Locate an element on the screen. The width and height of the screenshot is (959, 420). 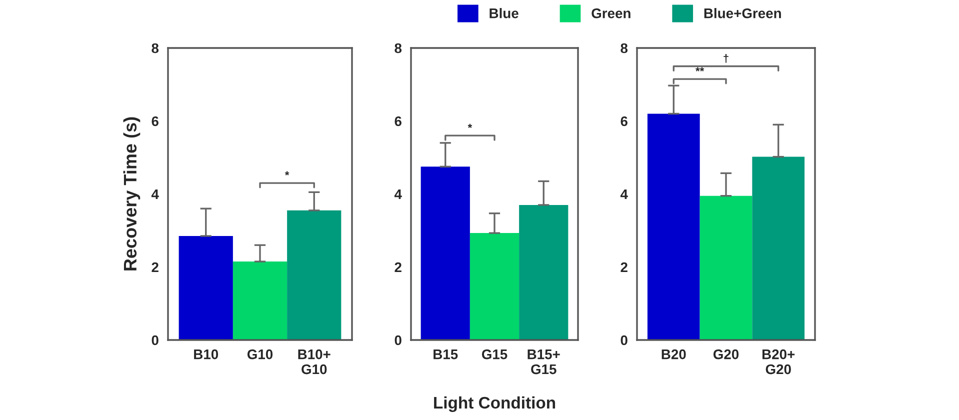
x-tick-label: G20 is located at coordinates (726, 354).